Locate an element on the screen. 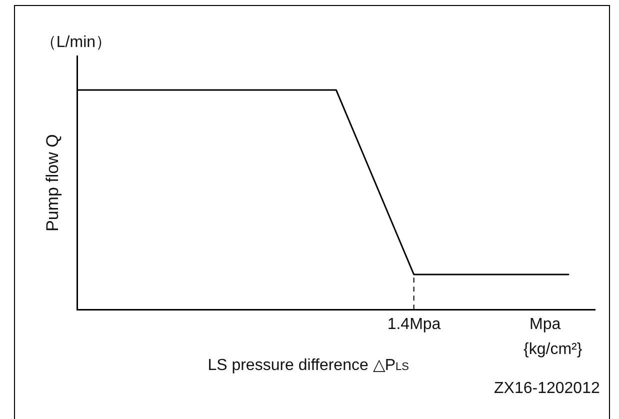 The image size is (619, 419). y-axis-title: Pump flow Q is located at coordinates (52, 183).